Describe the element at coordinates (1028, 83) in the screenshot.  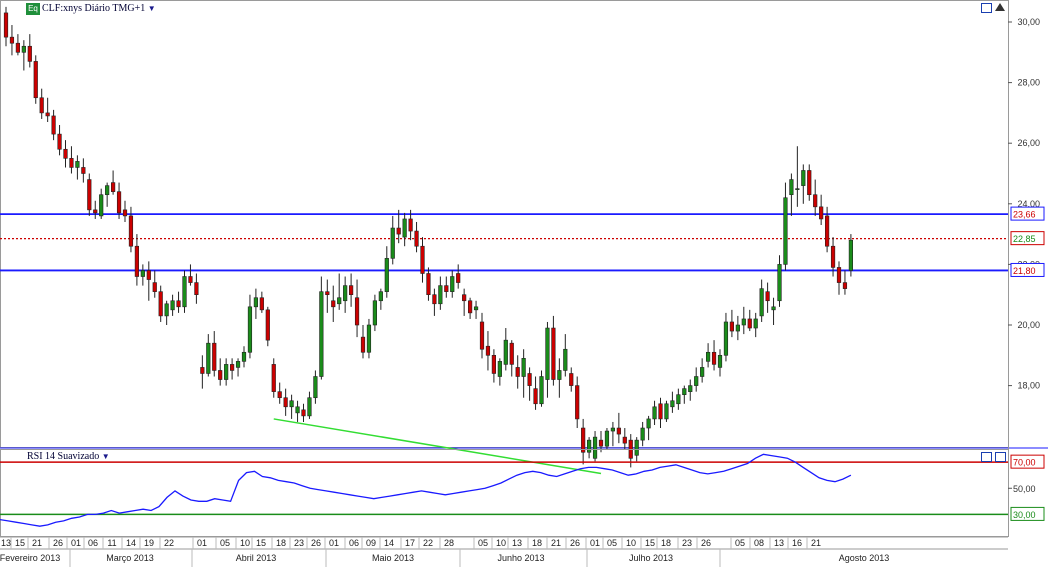
I see `price-tick-label: 28,00` at that location.